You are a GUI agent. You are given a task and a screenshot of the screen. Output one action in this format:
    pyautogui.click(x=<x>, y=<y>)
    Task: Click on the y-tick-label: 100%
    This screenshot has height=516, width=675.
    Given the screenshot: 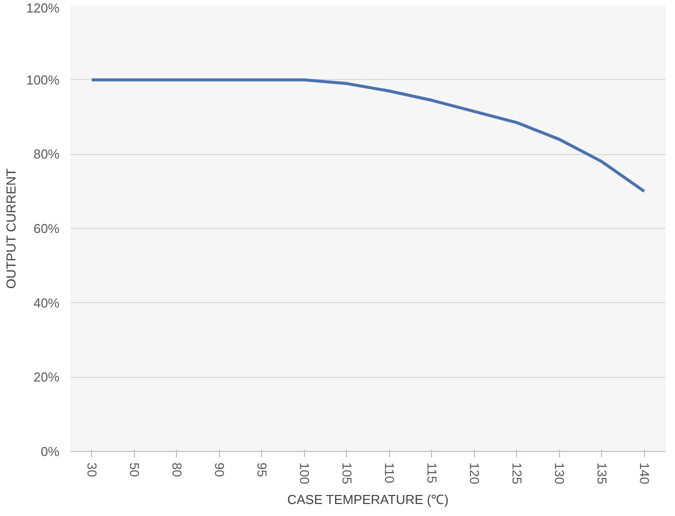 What is the action you would take?
    pyautogui.click(x=43, y=80)
    